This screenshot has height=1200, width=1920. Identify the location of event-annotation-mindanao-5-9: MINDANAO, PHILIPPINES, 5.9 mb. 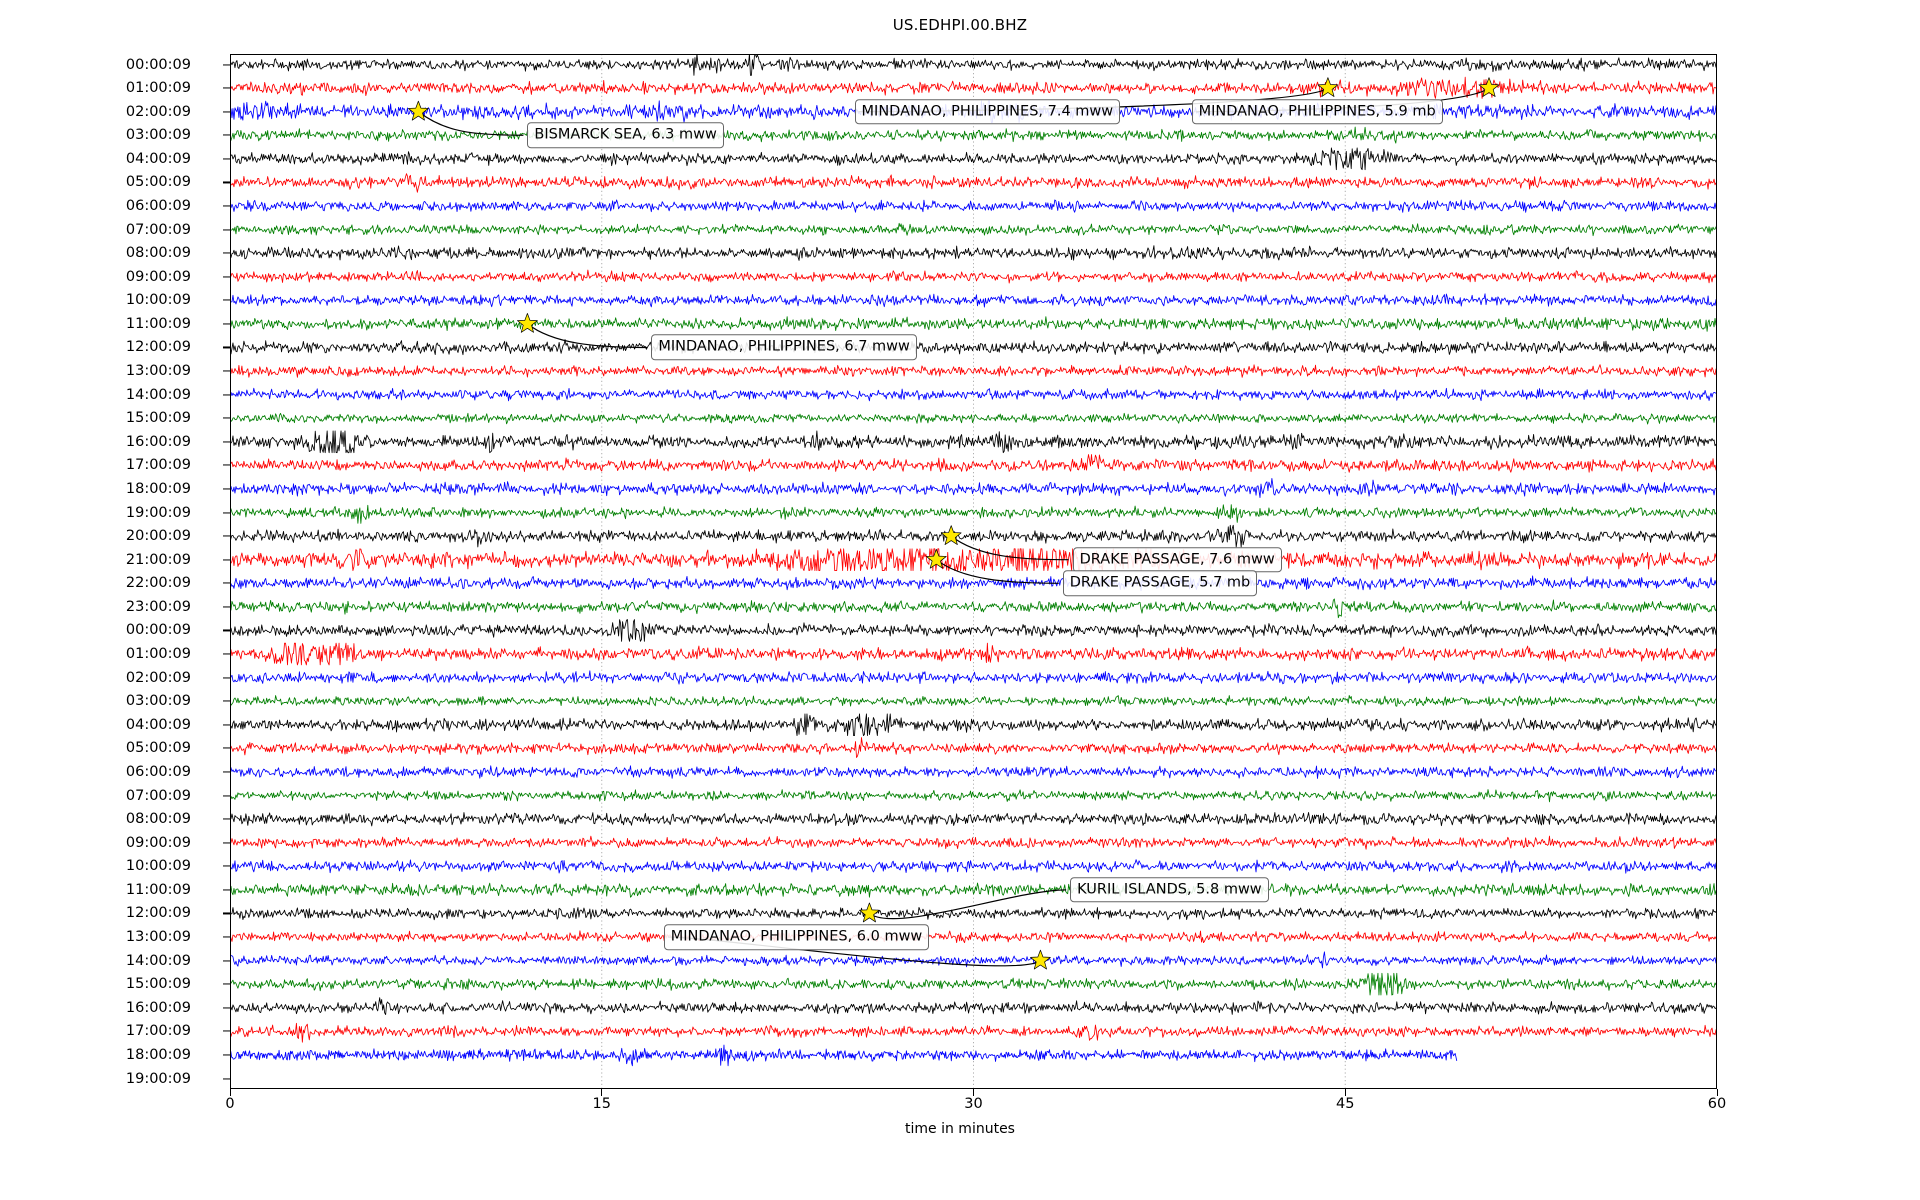
(1317, 111).